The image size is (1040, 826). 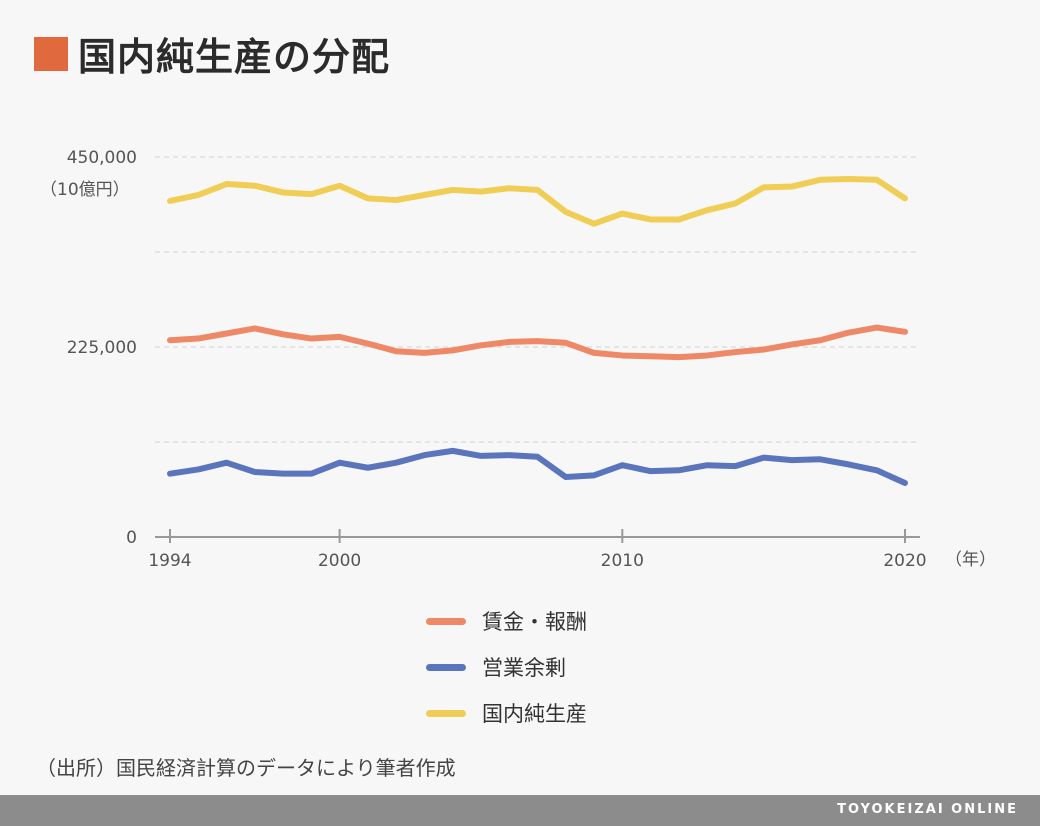 What do you see at coordinates (131, 538) in the screenshot?
I see `y-tick-label-0: 0` at bounding box center [131, 538].